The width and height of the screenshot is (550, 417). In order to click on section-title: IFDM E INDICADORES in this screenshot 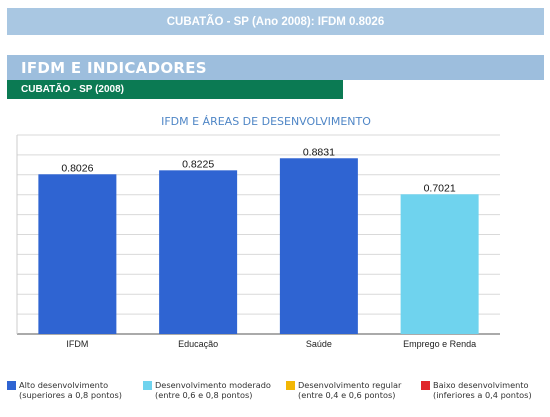, I will do `click(114, 67)`.